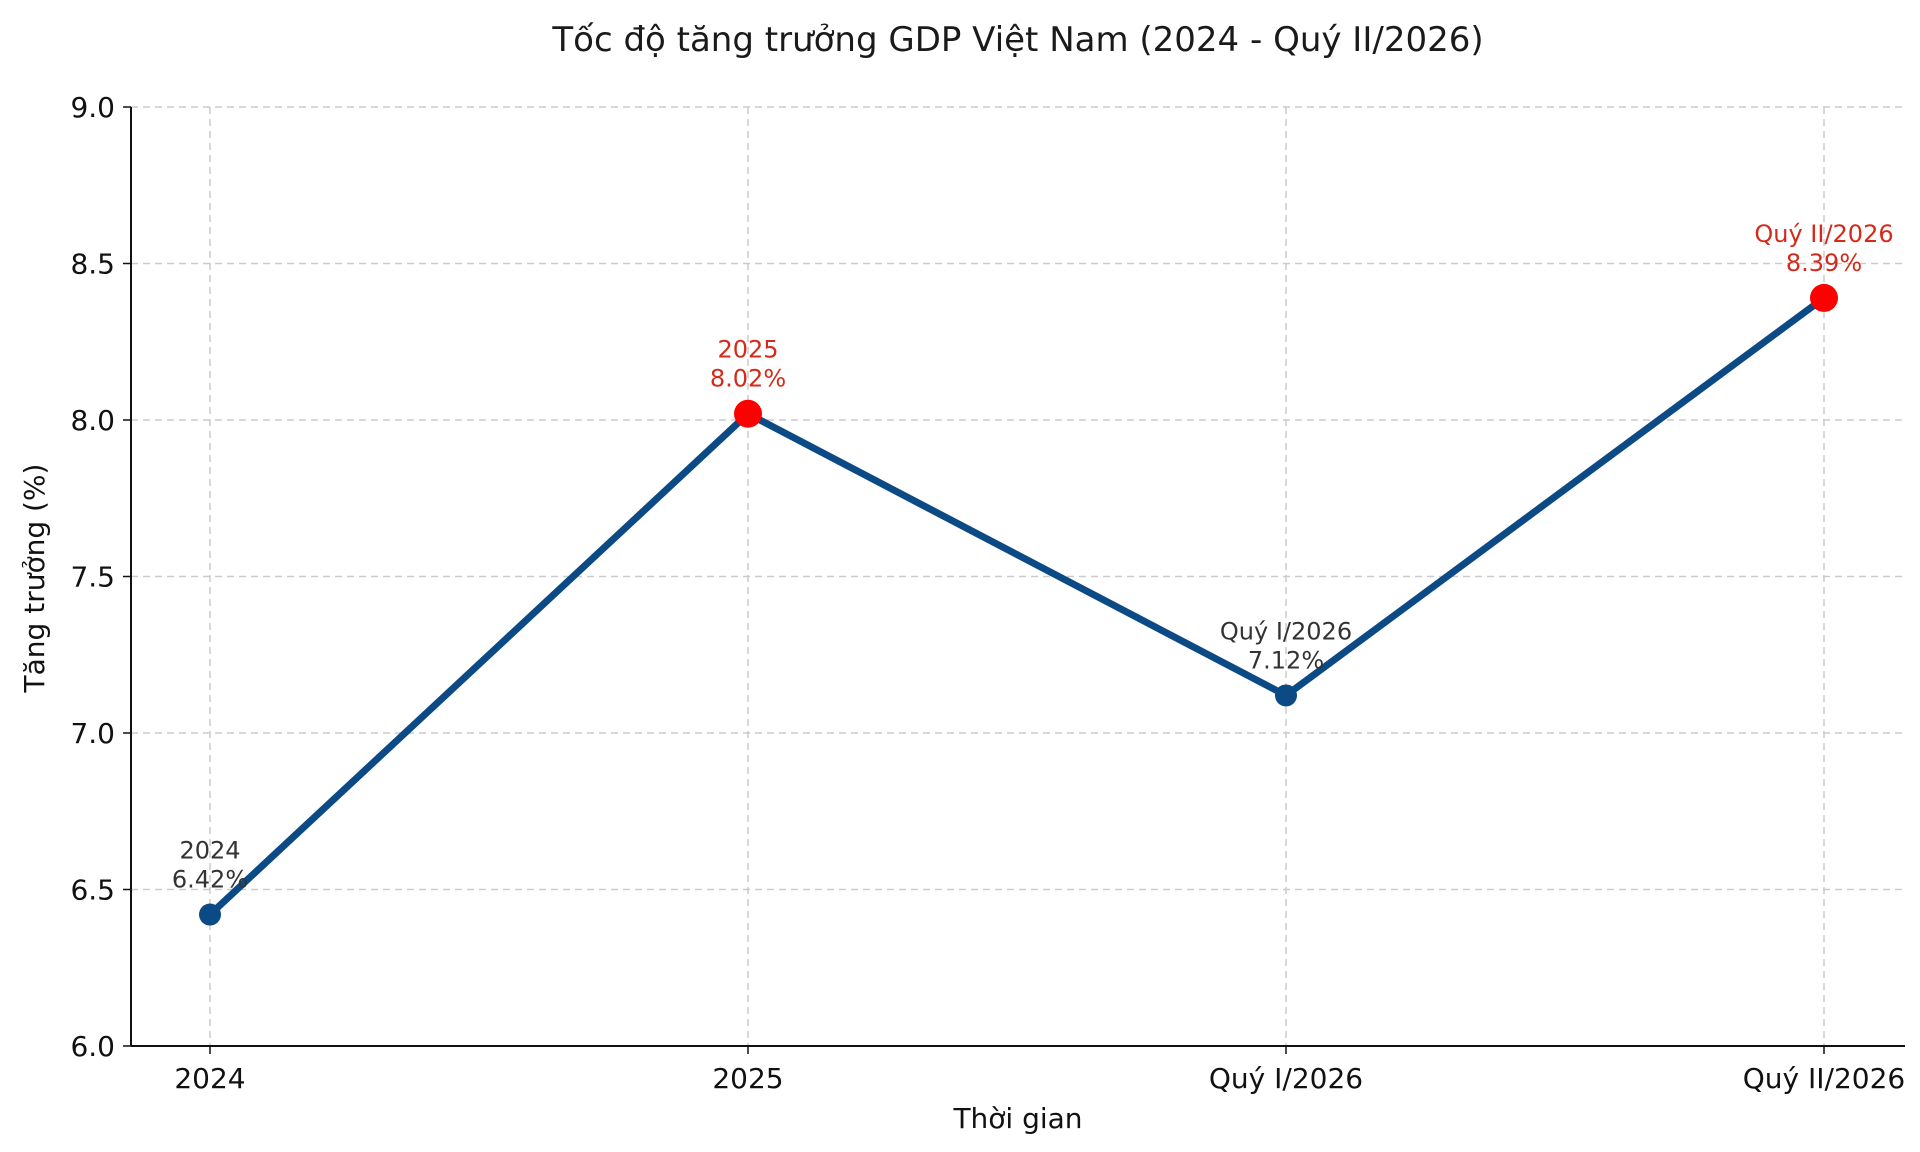  I want to click on x-tick-label: Quý I/2026, so click(1286, 1078).